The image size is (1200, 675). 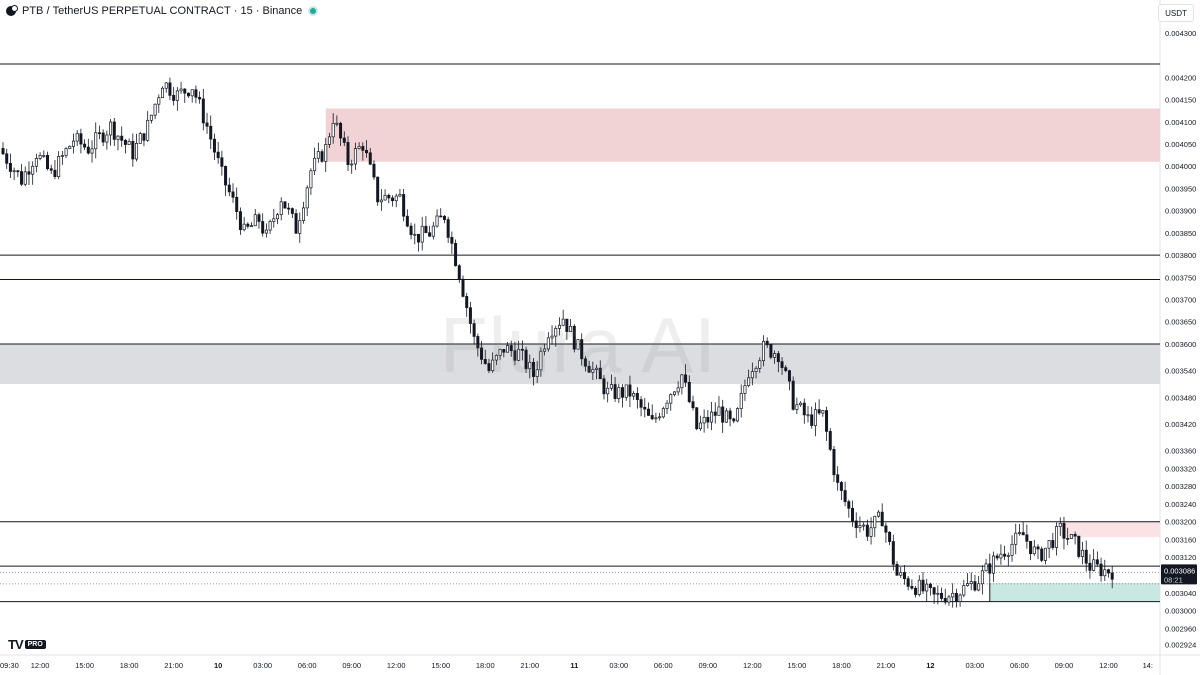 What do you see at coordinates (1180, 211) in the screenshot?
I see `price-tick-label: 0.003900` at bounding box center [1180, 211].